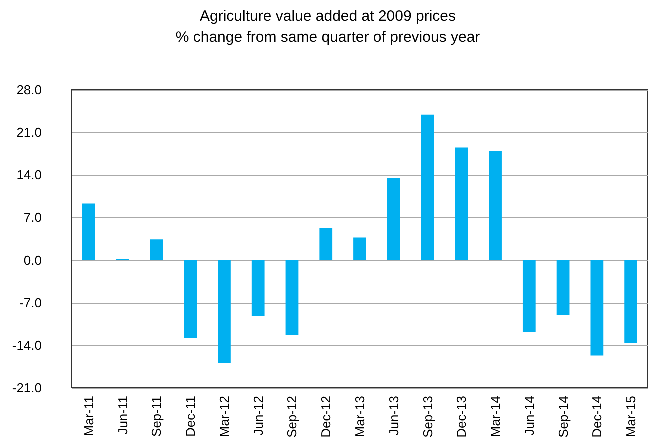 Image resolution: width=656 pixels, height=444 pixels. What do you see at coordinates (27, 388) in the screenshot?
I see `y-tick-label: -21.0` at bounding box center [27, 388].